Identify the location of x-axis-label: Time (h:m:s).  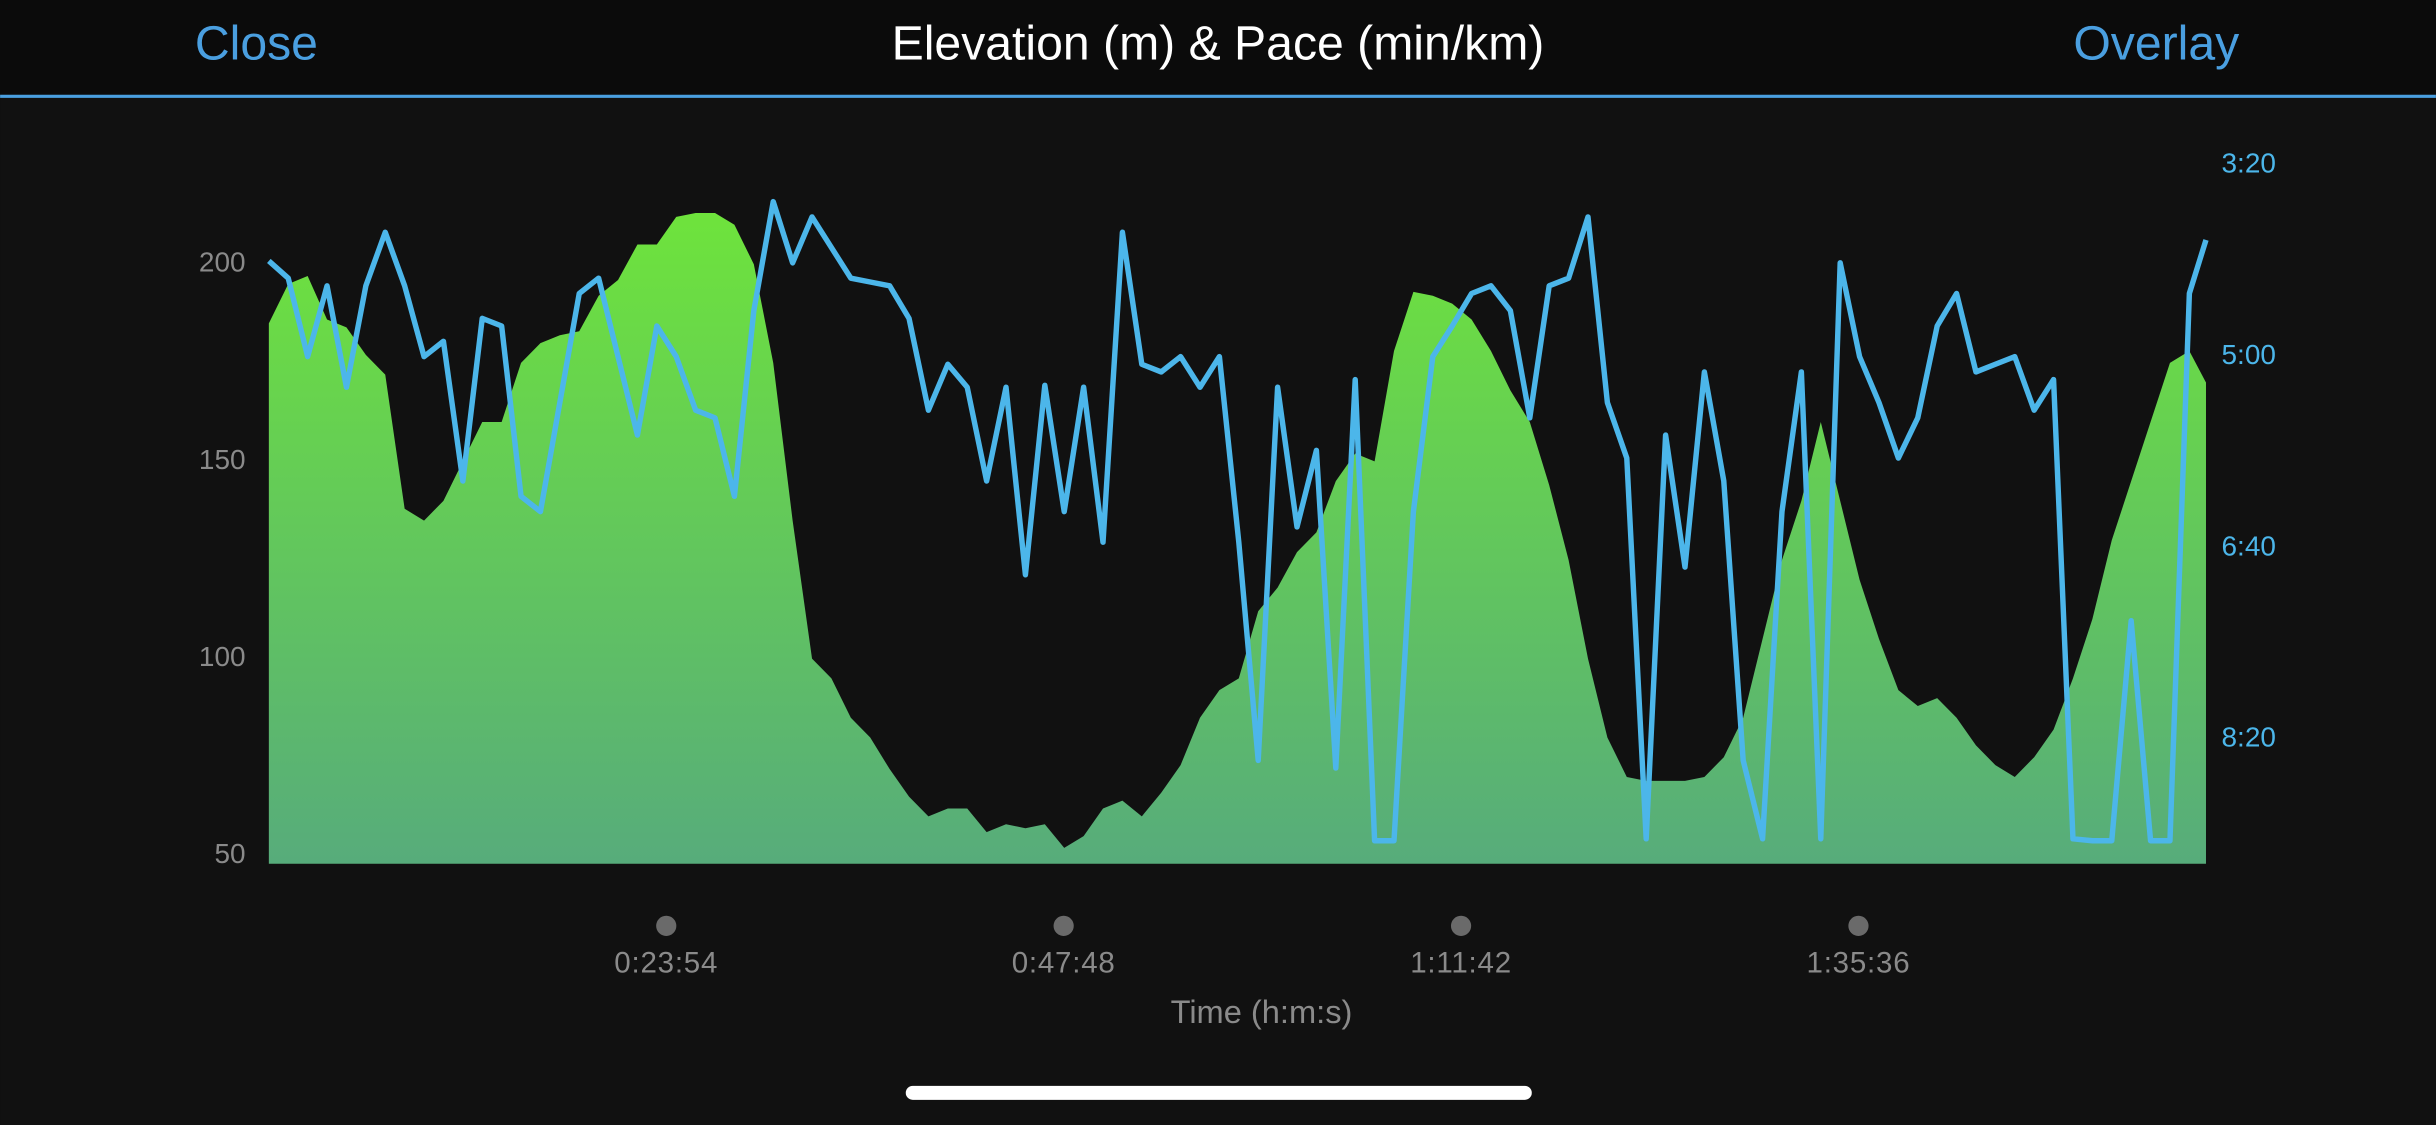
(1262, 1011).